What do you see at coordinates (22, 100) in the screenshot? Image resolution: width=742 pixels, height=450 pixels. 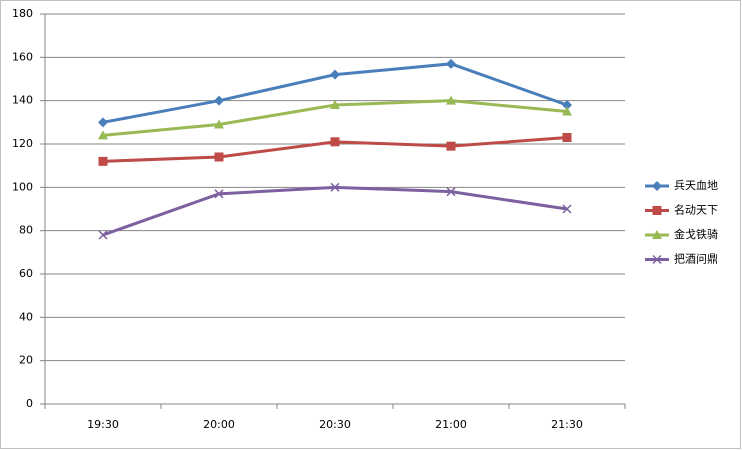 I see `y-tick-label: 140` at bounding box center [22, 100].